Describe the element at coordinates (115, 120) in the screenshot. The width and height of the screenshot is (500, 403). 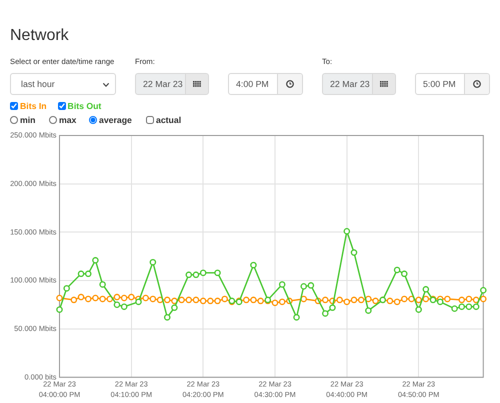
I see `text: average` at that location.